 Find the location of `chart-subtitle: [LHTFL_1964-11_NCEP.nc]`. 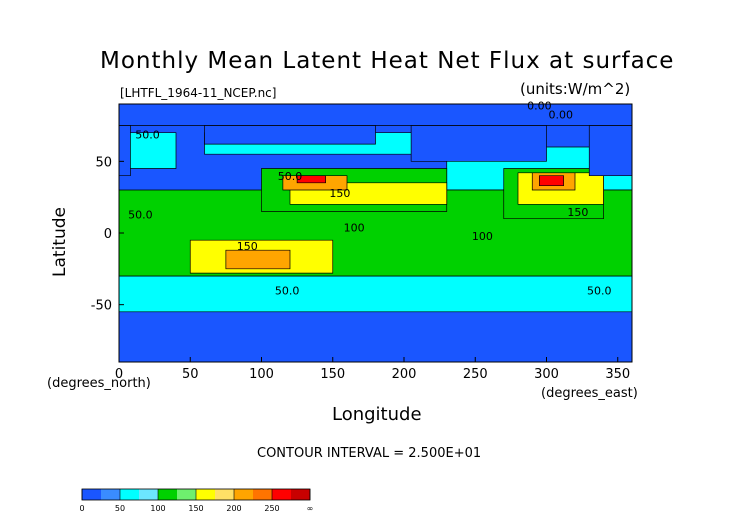

chart-subtitle: [LHTFL_1964-11_NCEP.nc] is located at coordinates (198, 93).